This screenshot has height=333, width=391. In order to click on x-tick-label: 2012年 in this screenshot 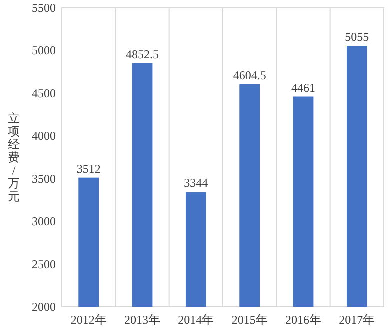, I will do `click(88, 320)`.